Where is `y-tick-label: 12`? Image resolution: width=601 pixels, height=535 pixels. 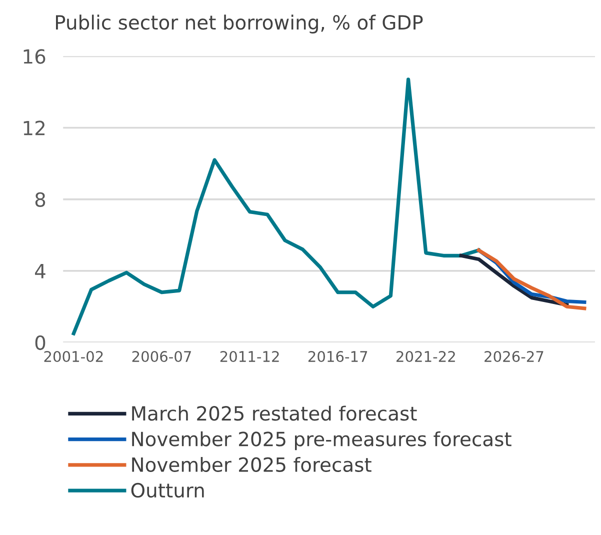
y-tick-label: 12 is located at coordinates (34, 128).